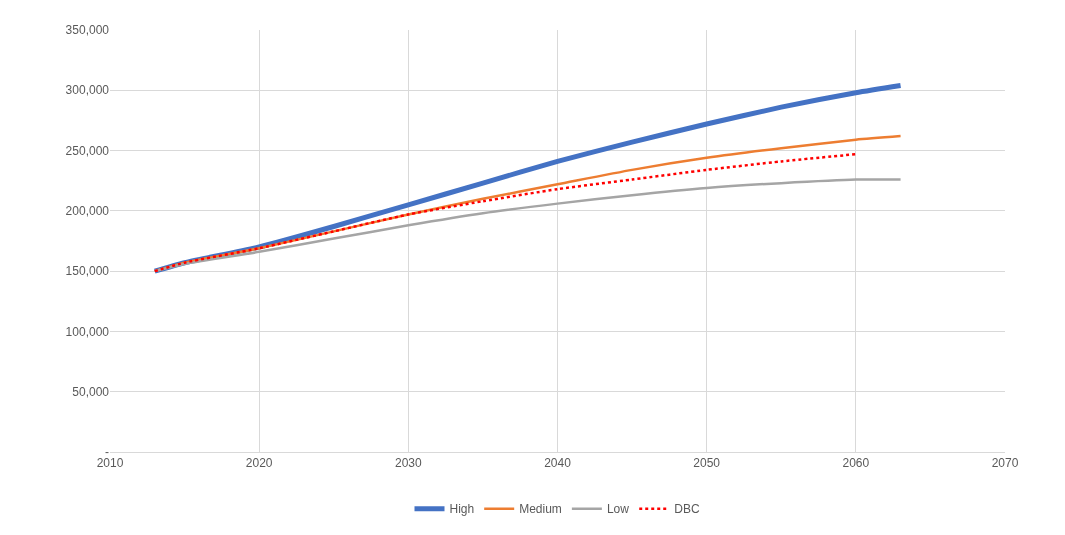 Image resolution: width=1065 pixels, height=535 pixels. I want to click on y-tick-label: 250,000, so click(87, 150).